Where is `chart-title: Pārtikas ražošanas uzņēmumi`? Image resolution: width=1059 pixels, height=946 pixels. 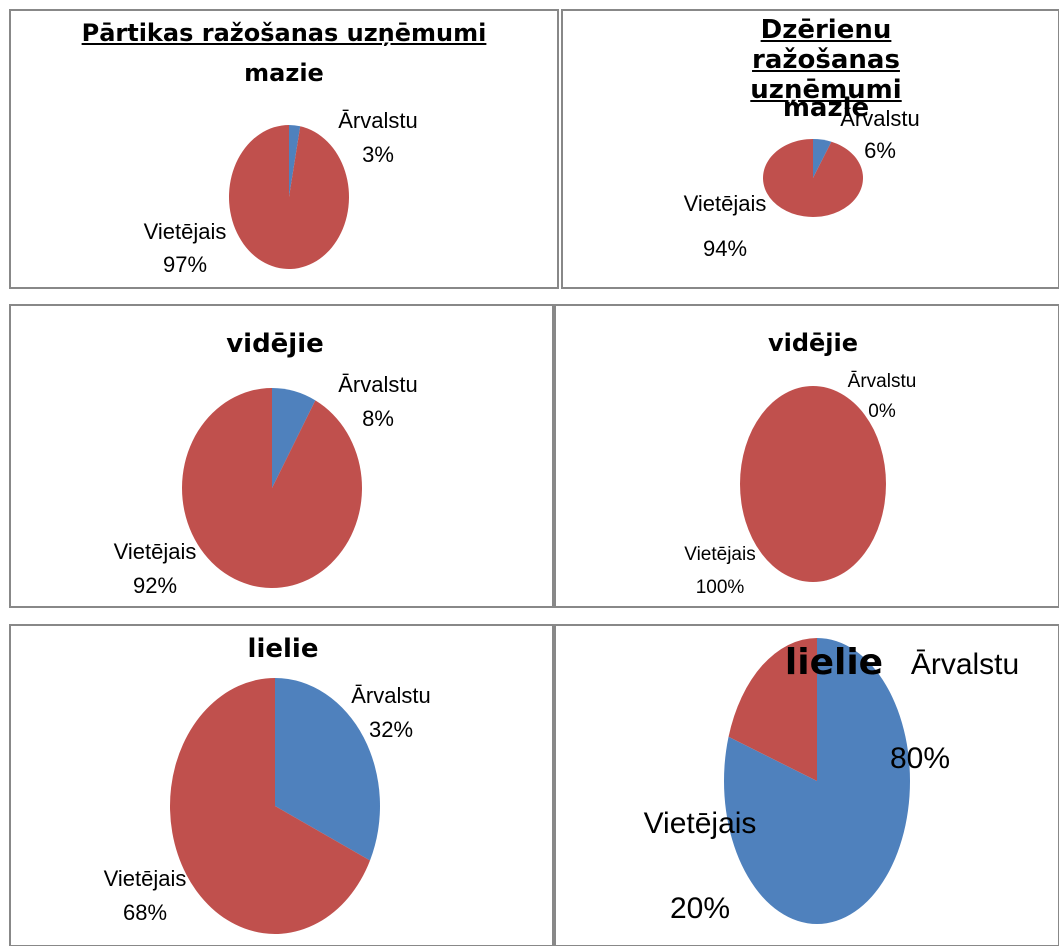 chart-title: Pārtikas ražošanas uzņēmumi is located at coordinates (284, 33).